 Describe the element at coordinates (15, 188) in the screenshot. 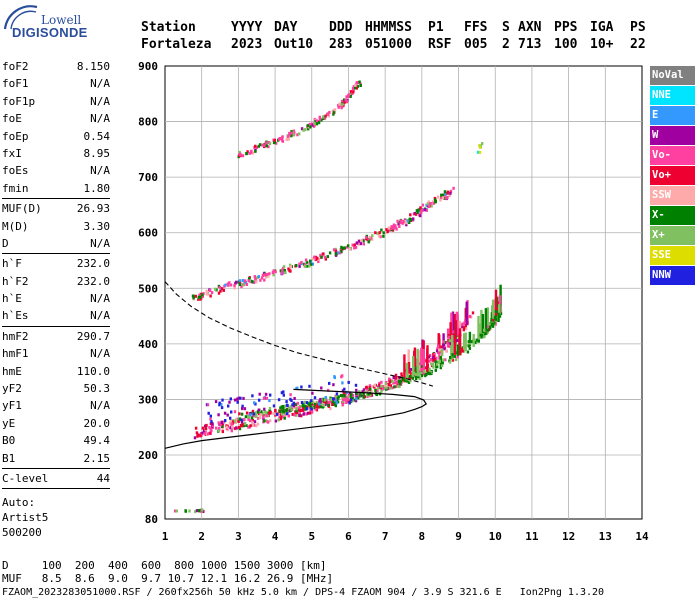

I see `param-name: fmin` at that location.